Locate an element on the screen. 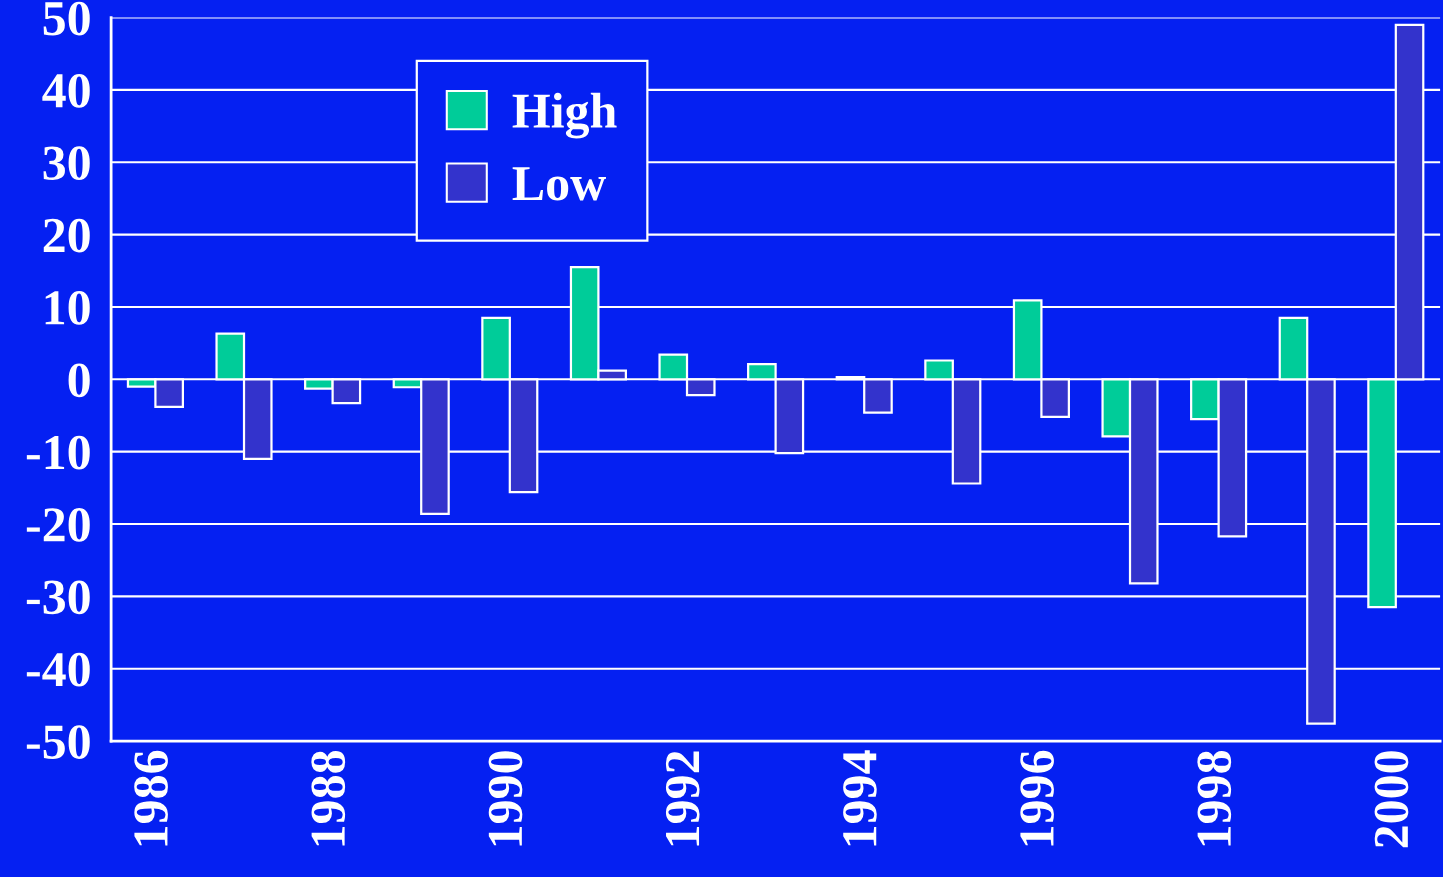  y-tick-label: -10 is located at coordinates (58, 452).